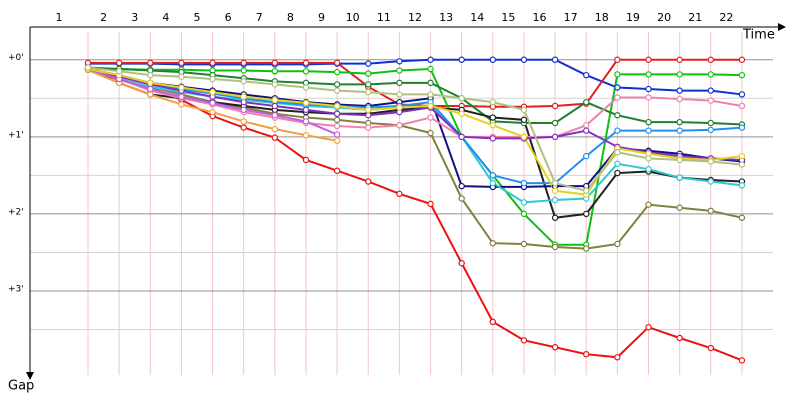 The image size is (800, 404). What do you see at coordinates (695, 17) in the screenshot?
I see `x-tick-label: 21` at bounding box center [695, 17].